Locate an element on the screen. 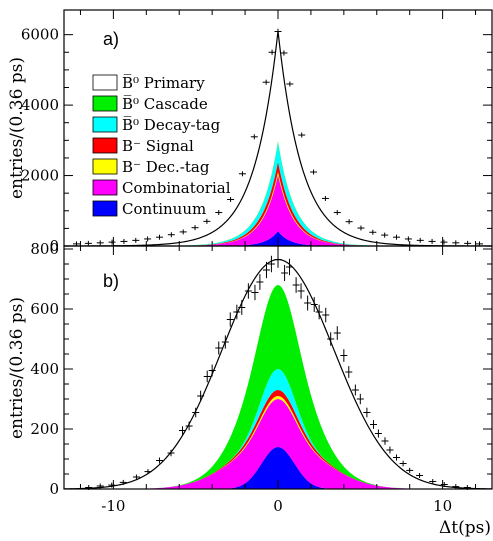 This screenshot has width=493, height=541. y-tick-label: 600 is located at coordinates (44, 309).